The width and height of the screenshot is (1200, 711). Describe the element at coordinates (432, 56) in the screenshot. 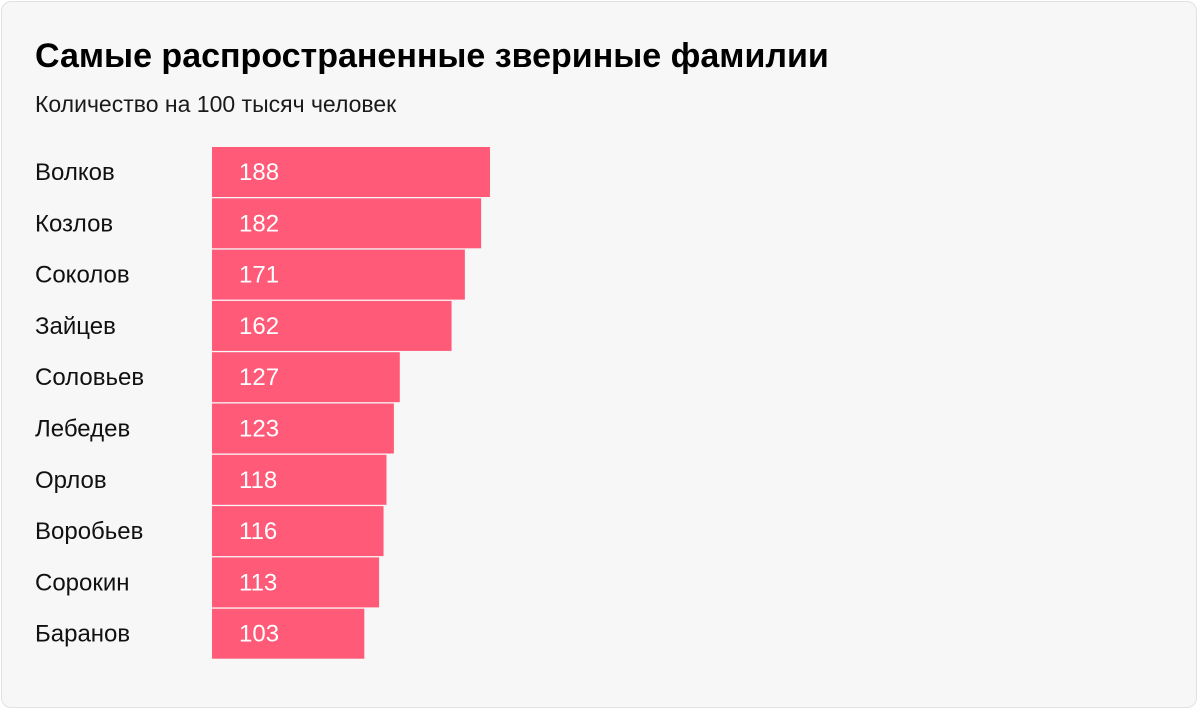

I see `chart-title: Самые распространенные звериные фамилии` at that location.